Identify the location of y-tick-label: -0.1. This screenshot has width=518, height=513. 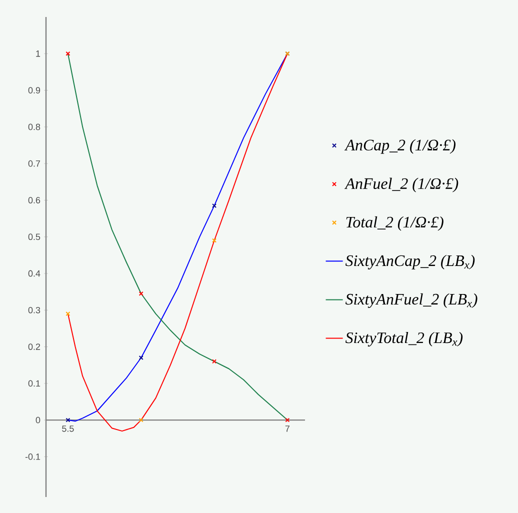
(32, 457).